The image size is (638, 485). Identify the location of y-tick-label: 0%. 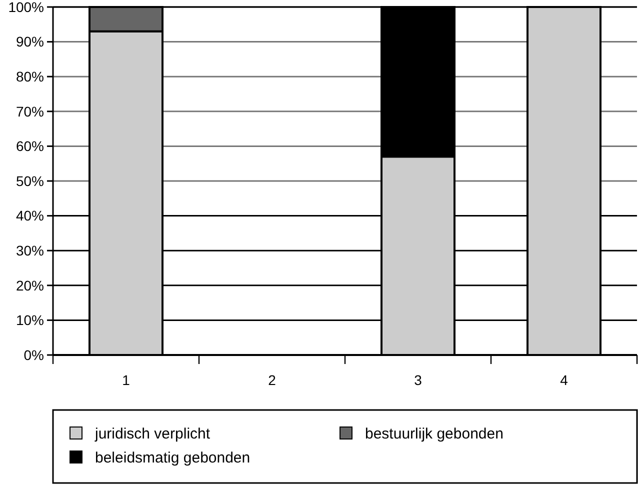
(34, 354).